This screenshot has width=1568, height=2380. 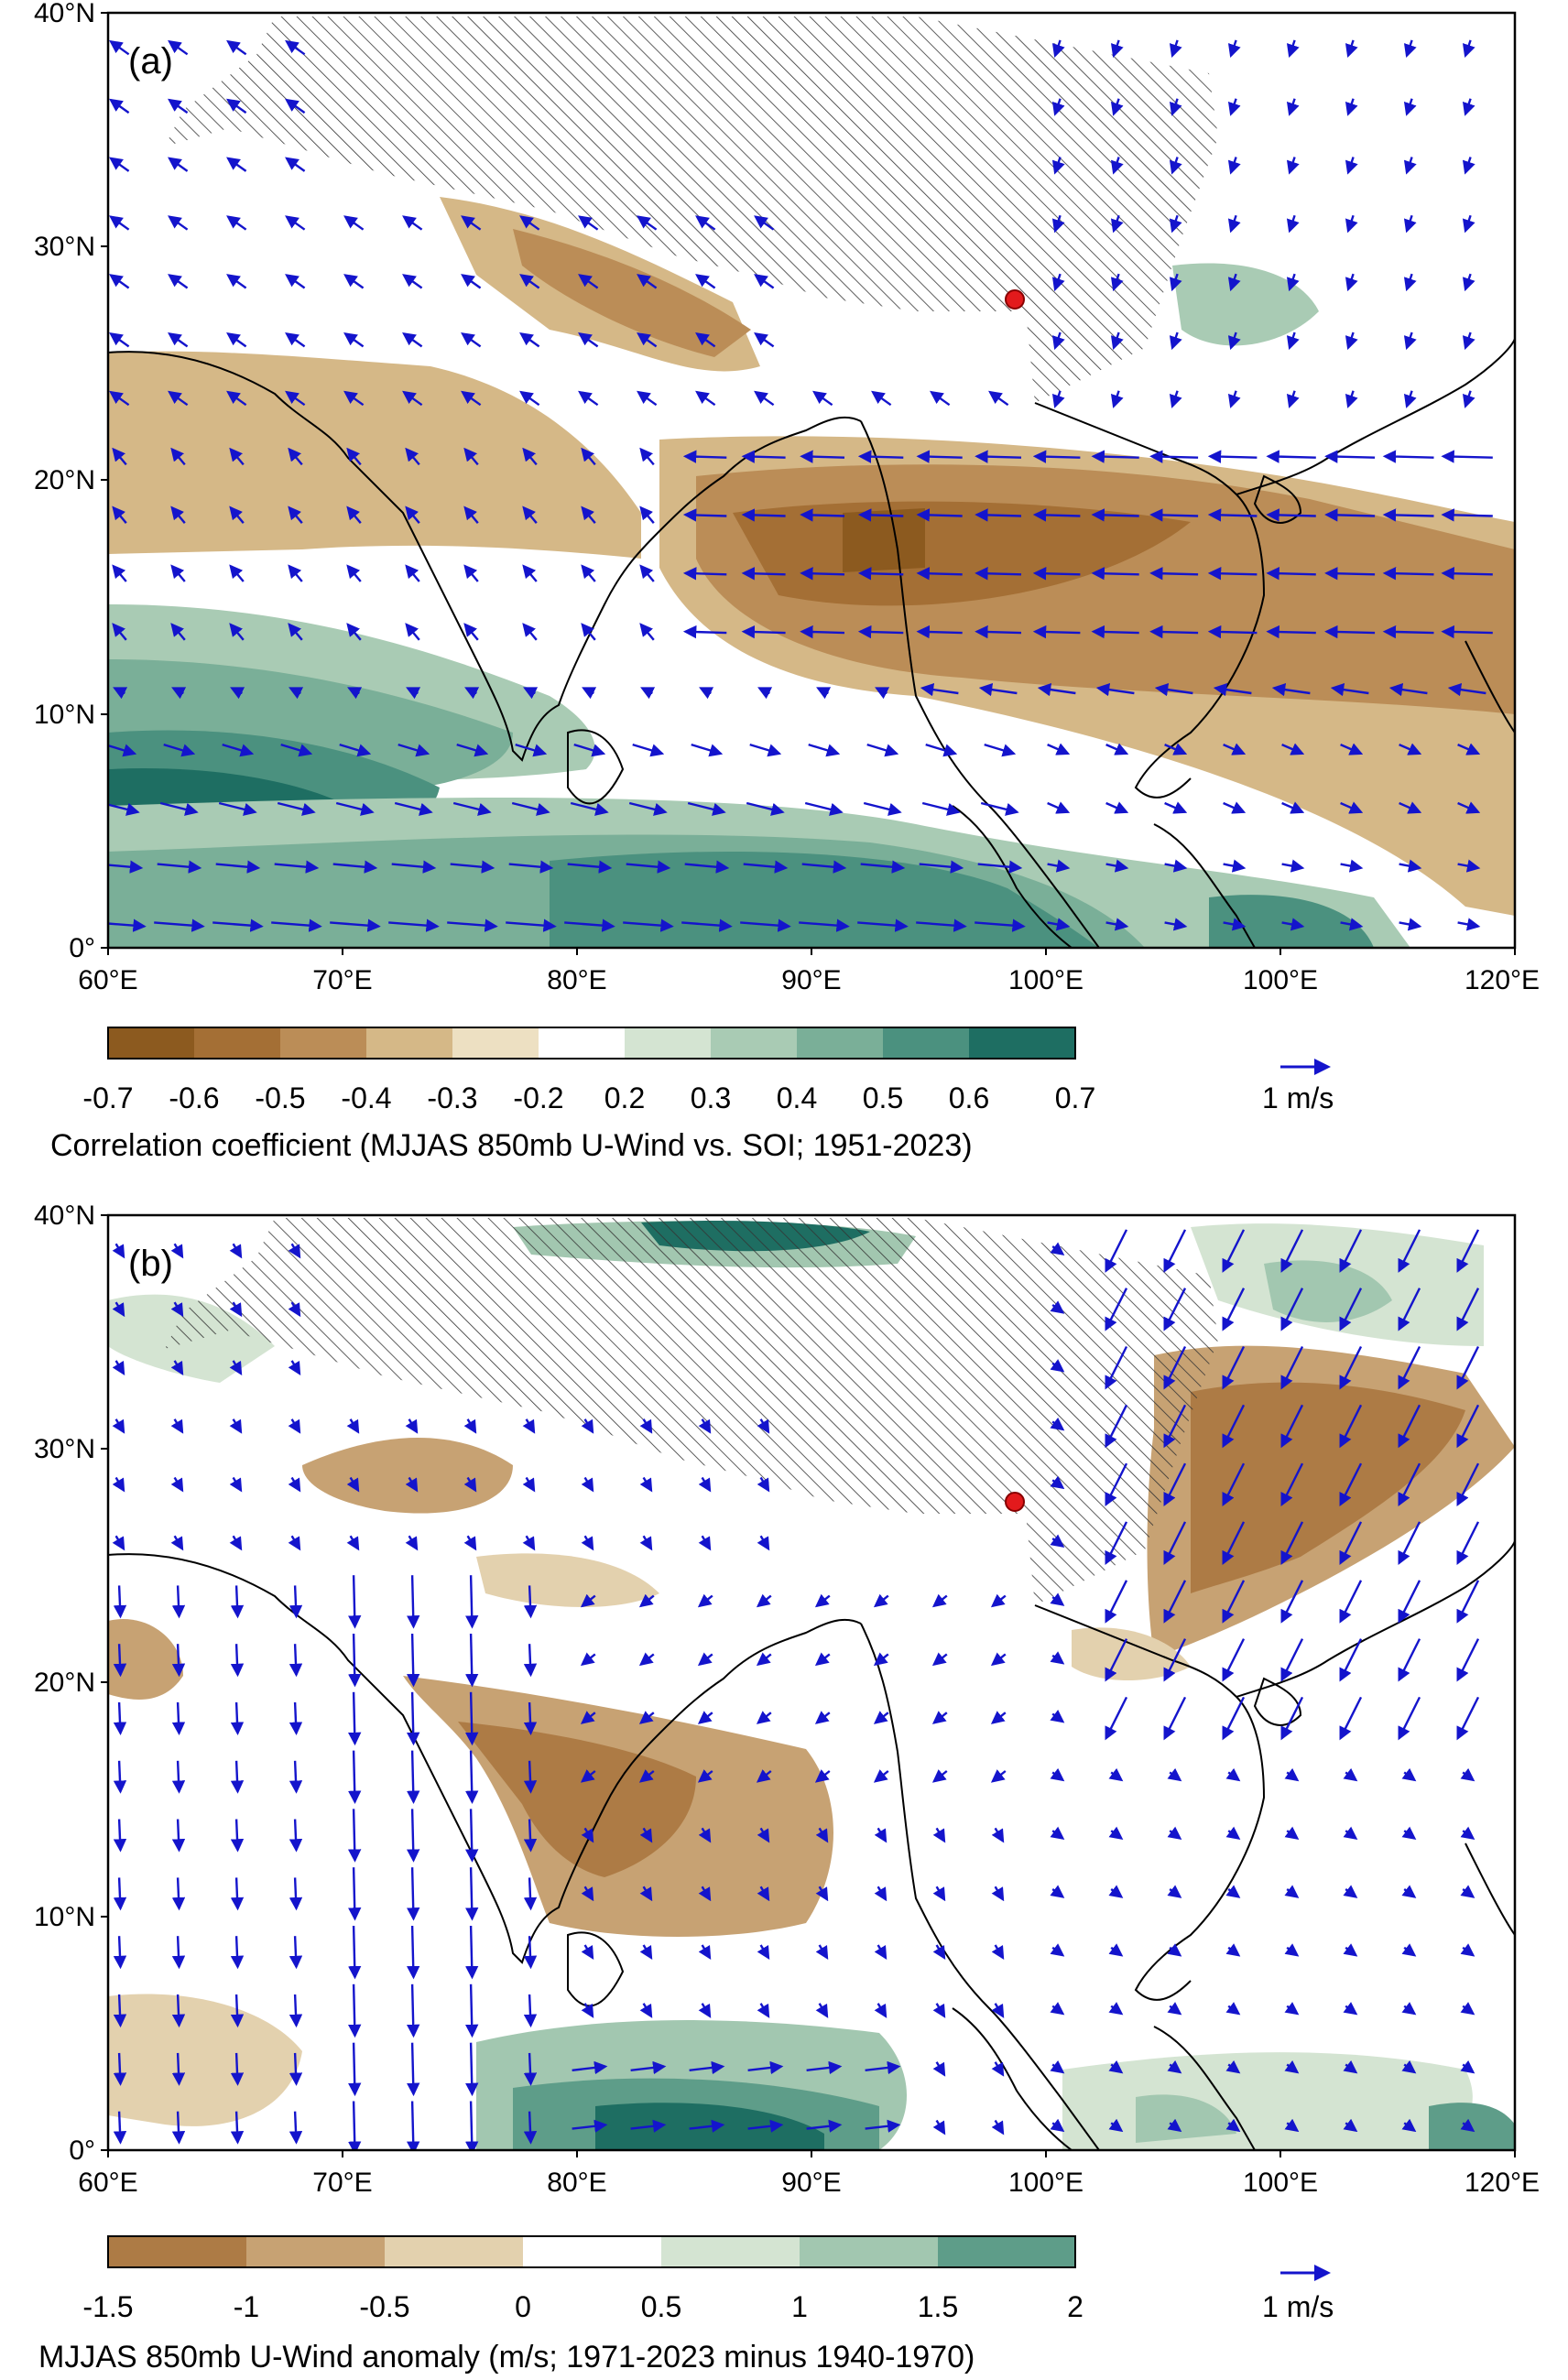 What do you see at coordinates (64, 1917) in the screenshot?
I see `panel-b-lat-label: 10°N` at bounding box center [64, 1917].